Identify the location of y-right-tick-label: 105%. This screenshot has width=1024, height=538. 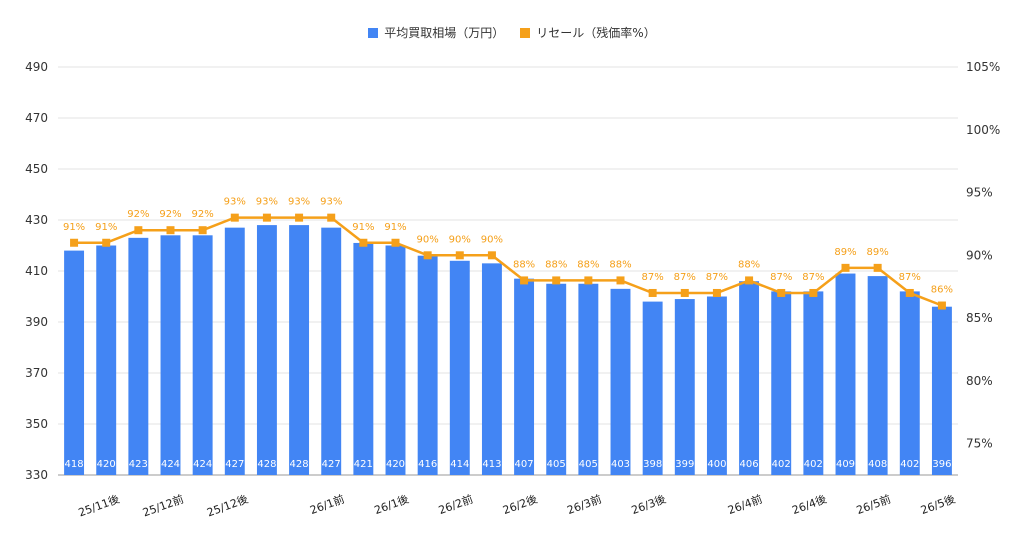
(983, 67).